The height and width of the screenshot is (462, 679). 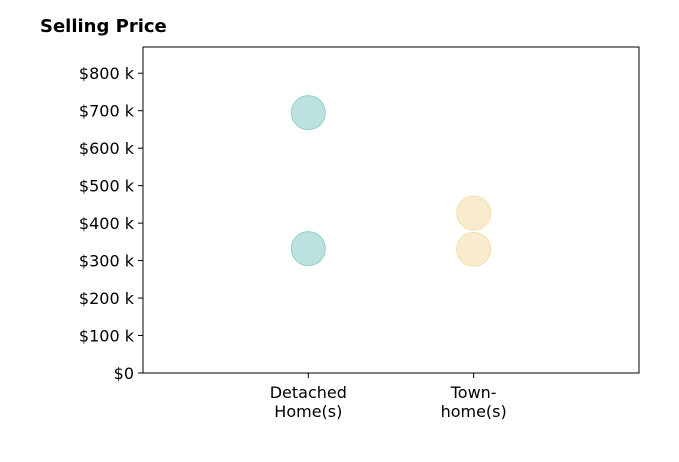 I want to click on y-tick-label: $200 k, so click(x=107, y=298).